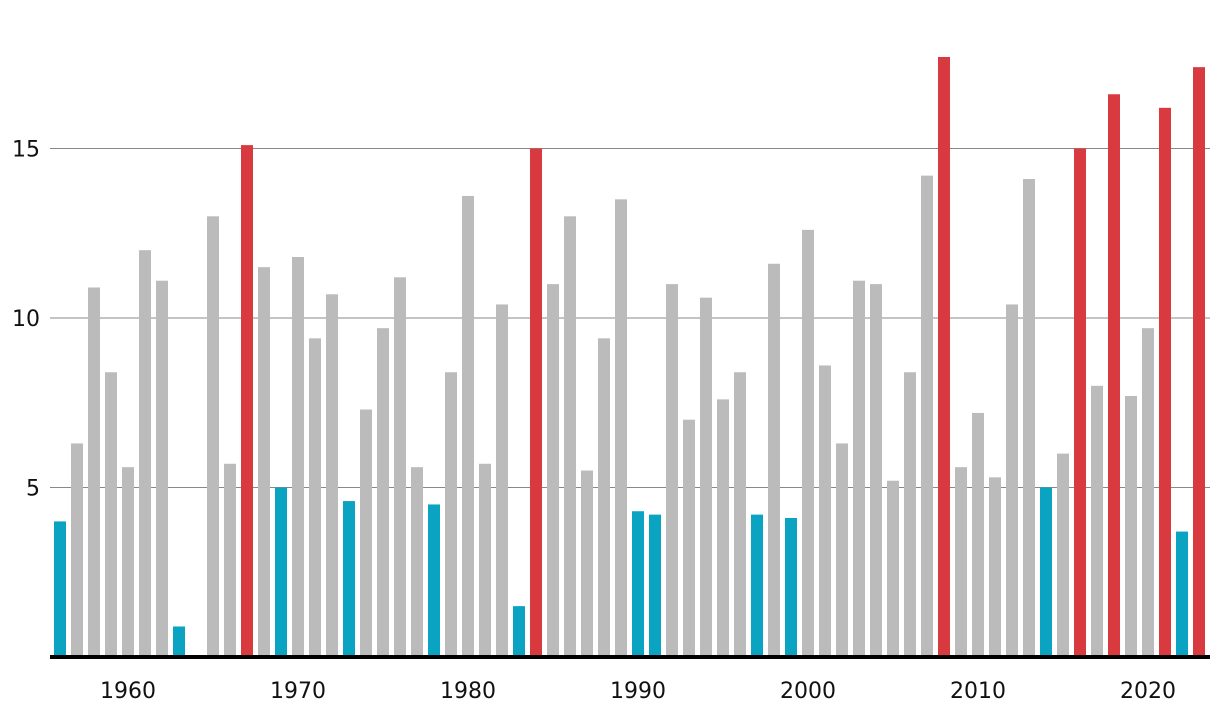 The height and width of the screenshot is (726, 1220). Describe the element at coordinates (179, 641) in the screenshot. I see `bar-1965` at that location.